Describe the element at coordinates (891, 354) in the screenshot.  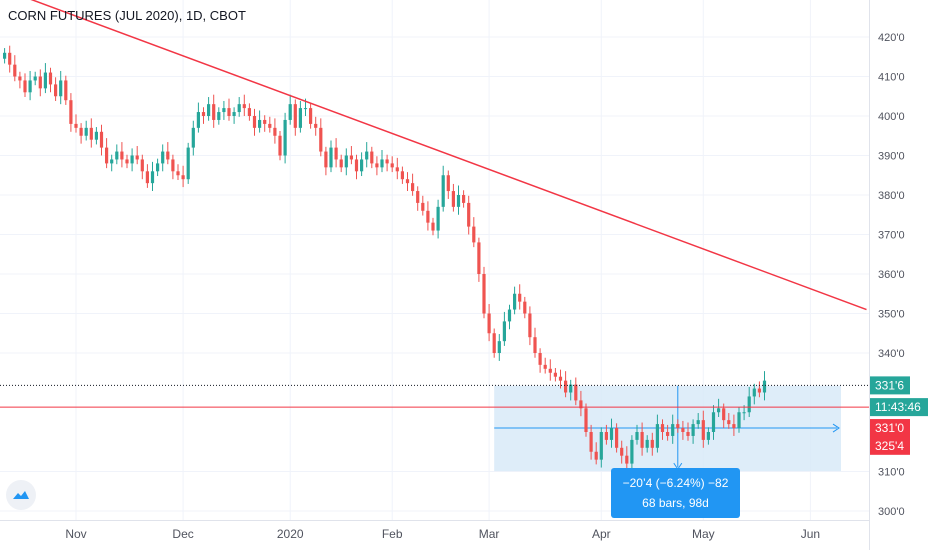
I see `price-tick-label: 340'0` at that location.